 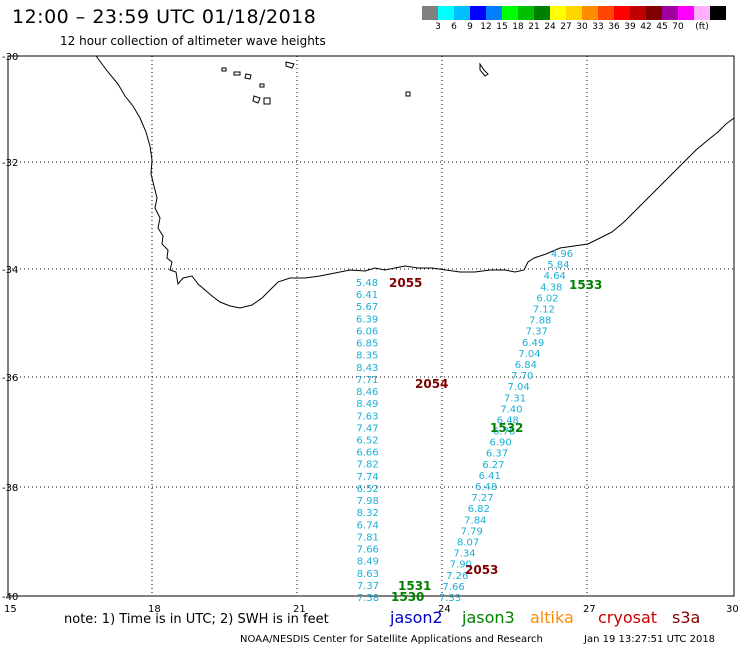 What do you see at coordinates (562, 254) in the screenshot?
I see `swh-value: 4.96` at bounding box center [562, 254].